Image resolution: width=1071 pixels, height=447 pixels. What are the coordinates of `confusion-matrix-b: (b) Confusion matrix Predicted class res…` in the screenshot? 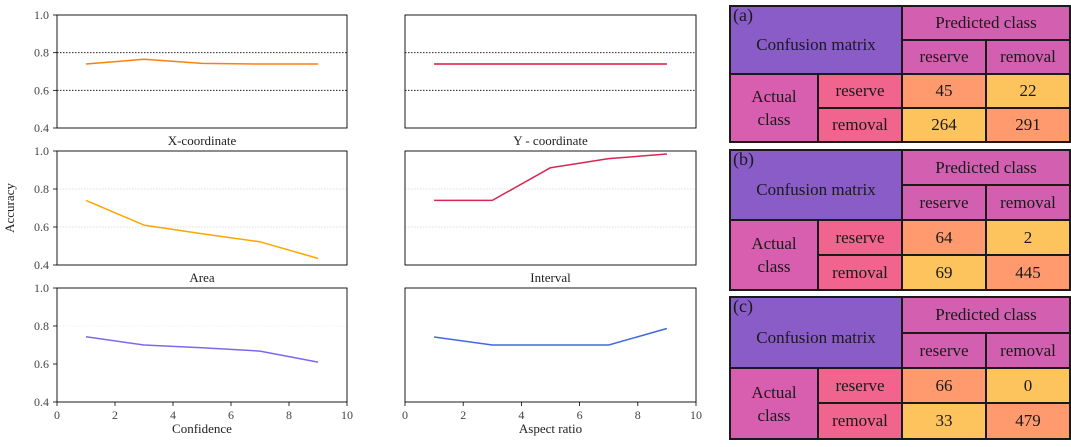 It's located at (900, 220).